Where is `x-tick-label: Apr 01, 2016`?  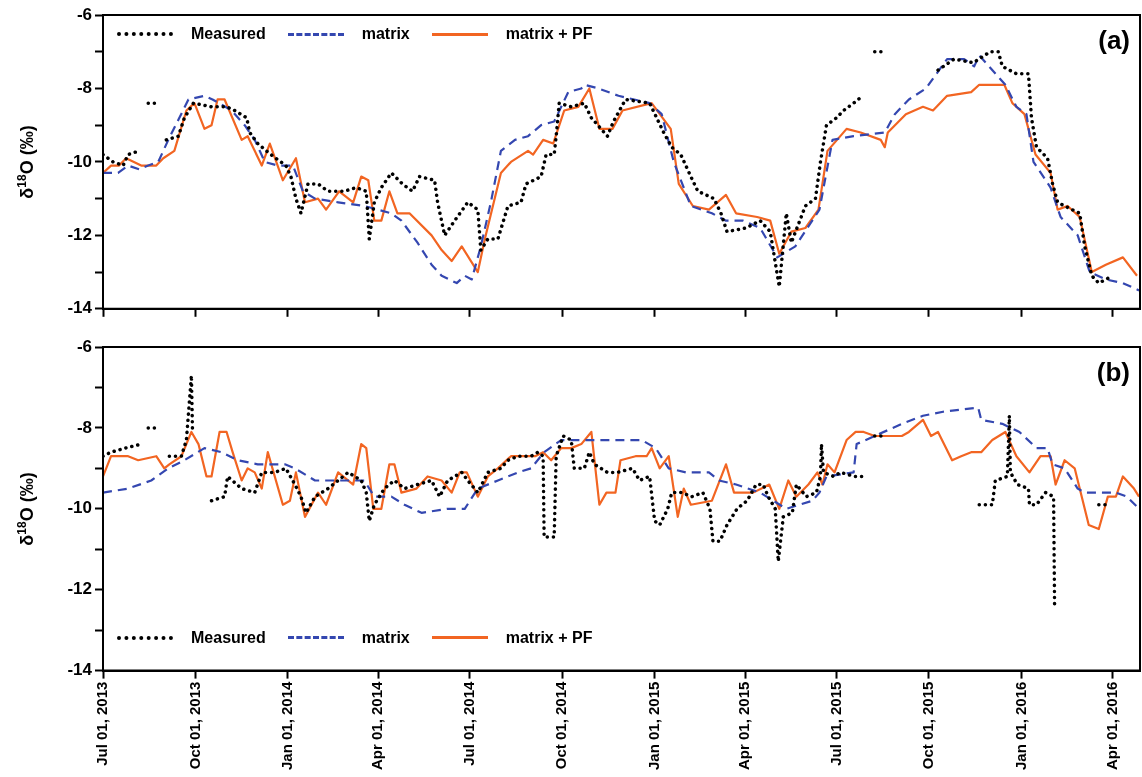
x-tick-label: Apr 01, 2016 is located at coordinates (1112, 725).